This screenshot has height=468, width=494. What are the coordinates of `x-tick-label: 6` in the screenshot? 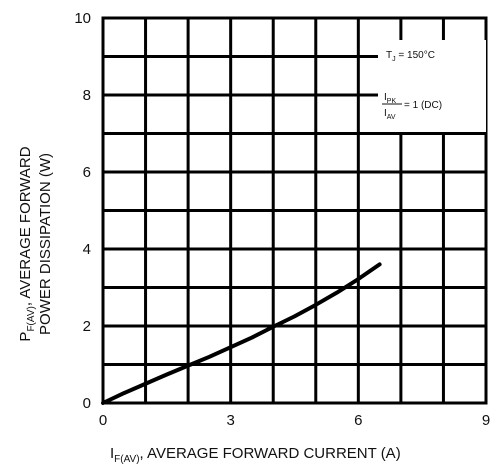 It's located at (358, 420).